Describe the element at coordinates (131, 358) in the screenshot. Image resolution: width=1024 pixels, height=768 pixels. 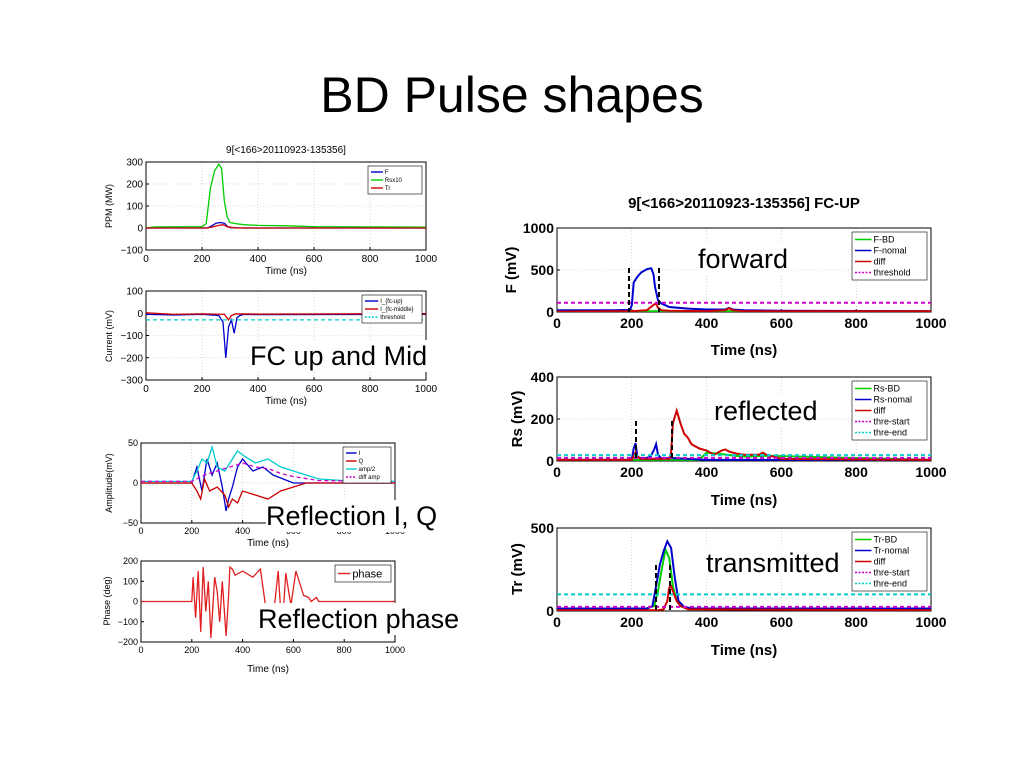
I see `y-tick-label: −200` at that location.